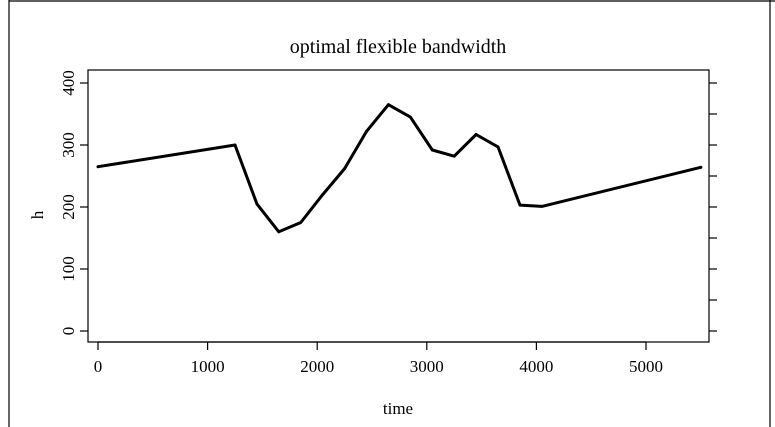 This screenshot has width=775, height=427. I want to click on y-axis-label: h, so click(37, 214).